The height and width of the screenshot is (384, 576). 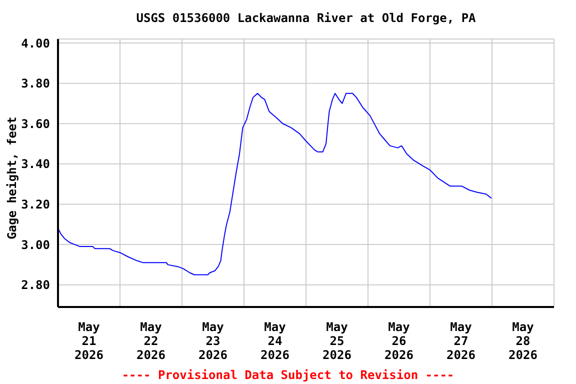 What do you see at coordinates (35, 164) in the screenshot?
I see `y-tick-label: 3.40` at bounding box center [35, 164].